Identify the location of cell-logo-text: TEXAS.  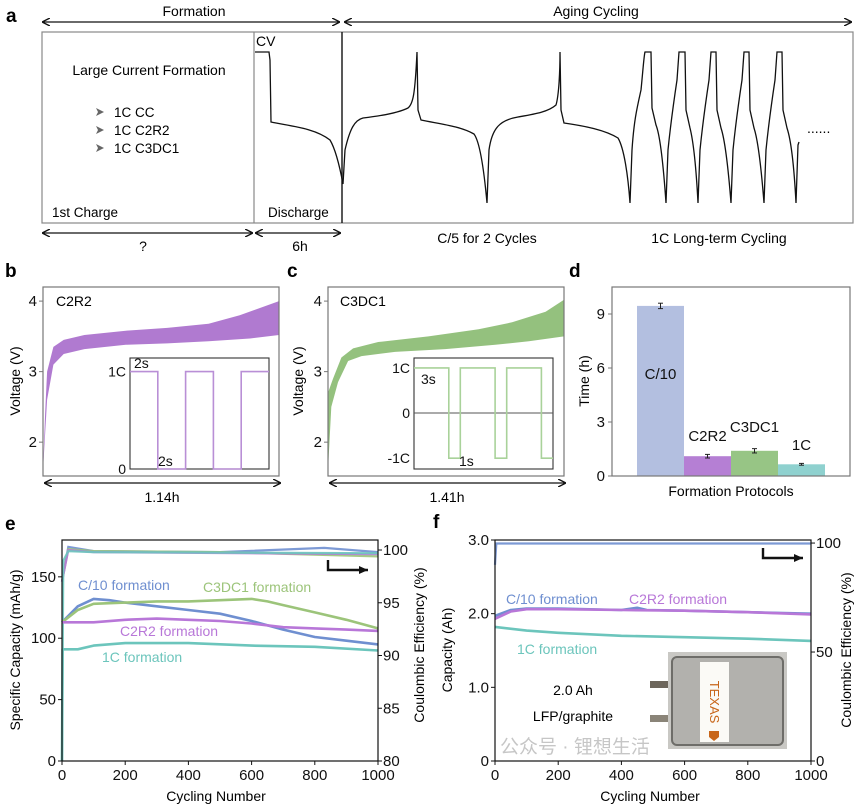
(714, 702).